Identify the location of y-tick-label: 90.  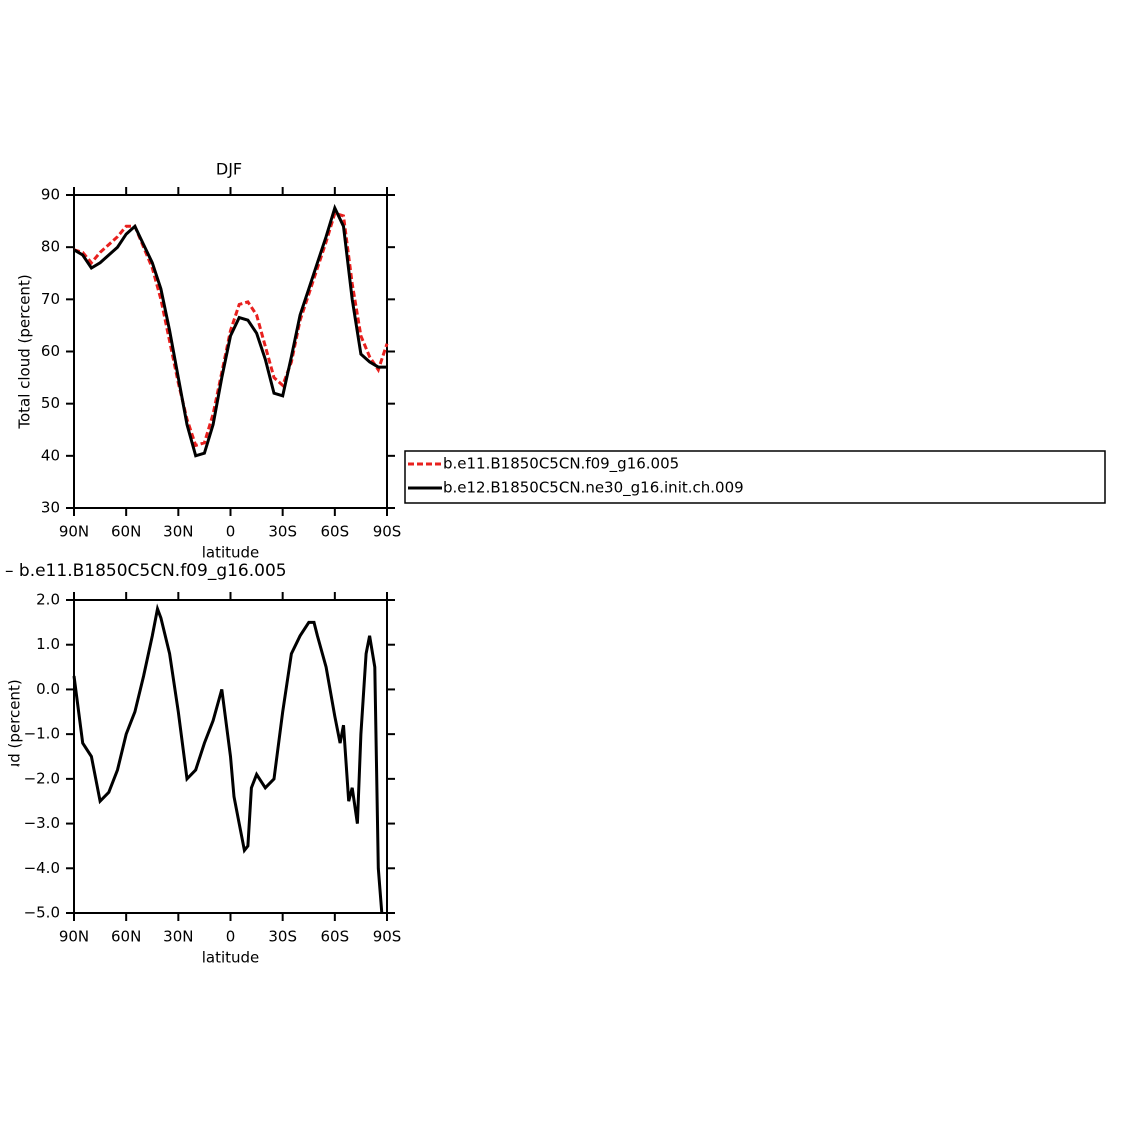
(50, 195).